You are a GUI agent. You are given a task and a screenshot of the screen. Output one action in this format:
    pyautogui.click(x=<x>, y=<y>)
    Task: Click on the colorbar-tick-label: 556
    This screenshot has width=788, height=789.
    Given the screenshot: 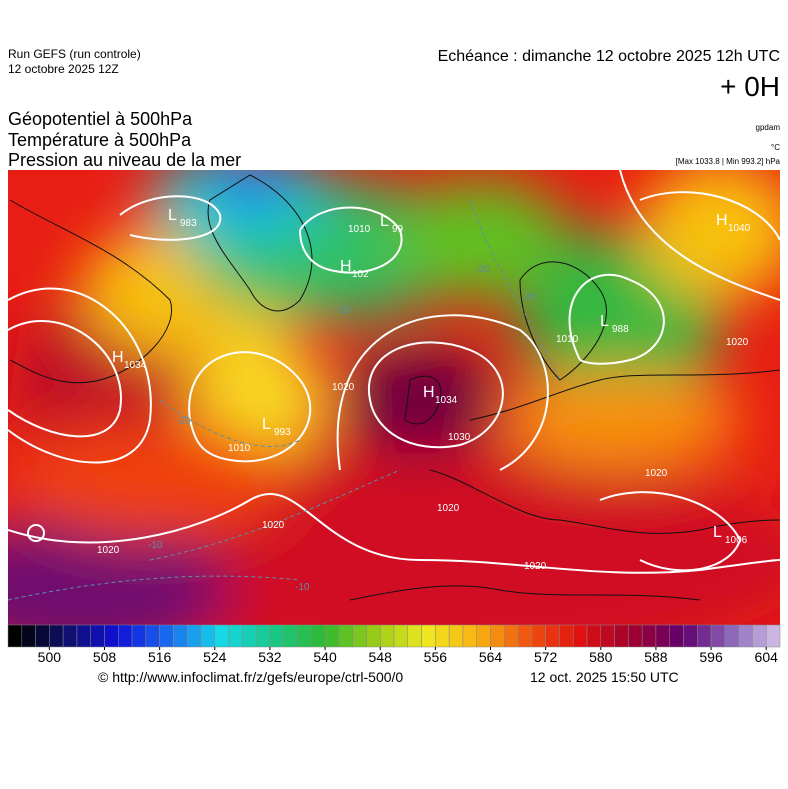 What is the action you would take?
    pyautogui.click(x=436, y=657)
    